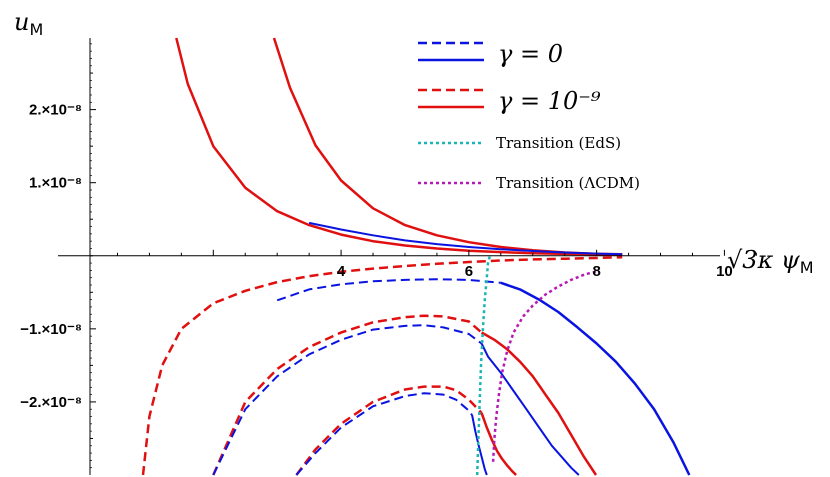 This screenshot has width=830, height=477. Describe the element at coordinates (28, 23) in the screenshot. I see `y-axis-label: uM` at that location.